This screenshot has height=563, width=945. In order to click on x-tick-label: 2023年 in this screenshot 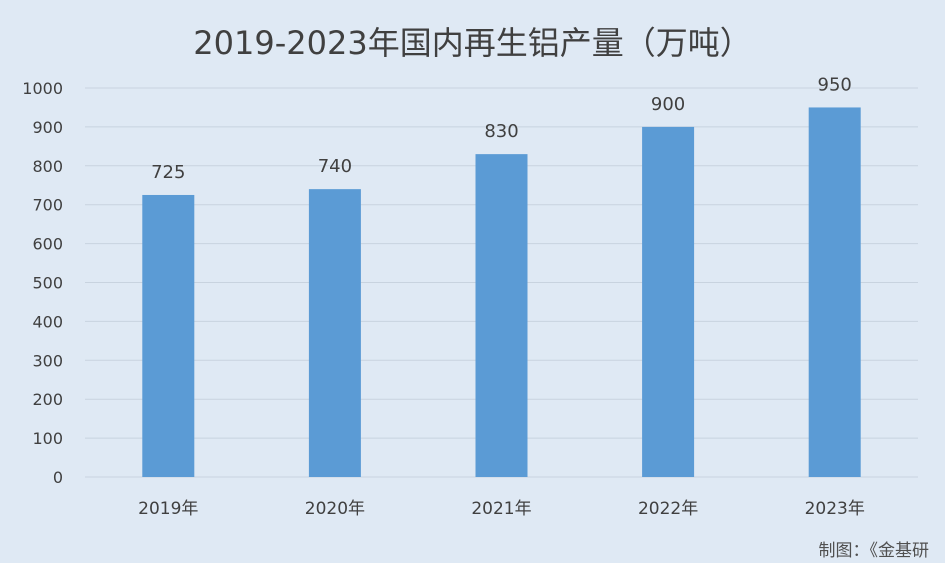, I will do `click(835, 509)`.